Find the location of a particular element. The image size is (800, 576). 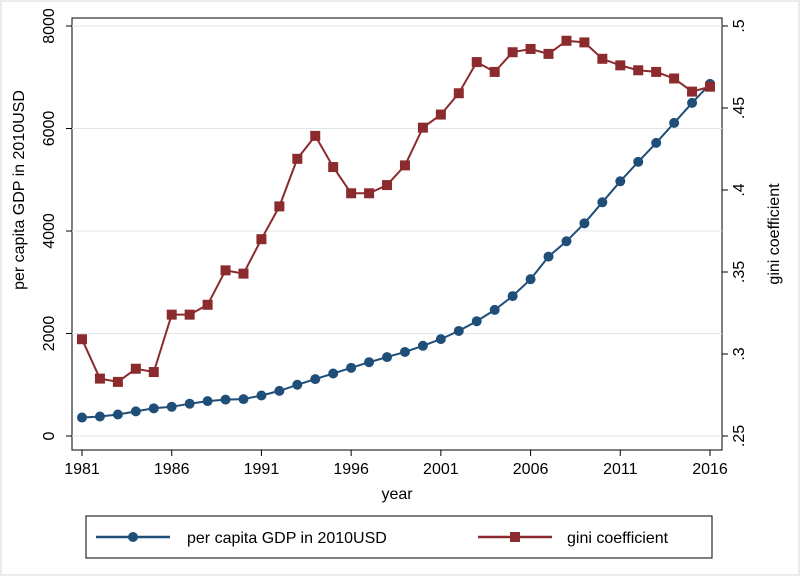

legend-marker-gini is located at coordinates (515, 537).